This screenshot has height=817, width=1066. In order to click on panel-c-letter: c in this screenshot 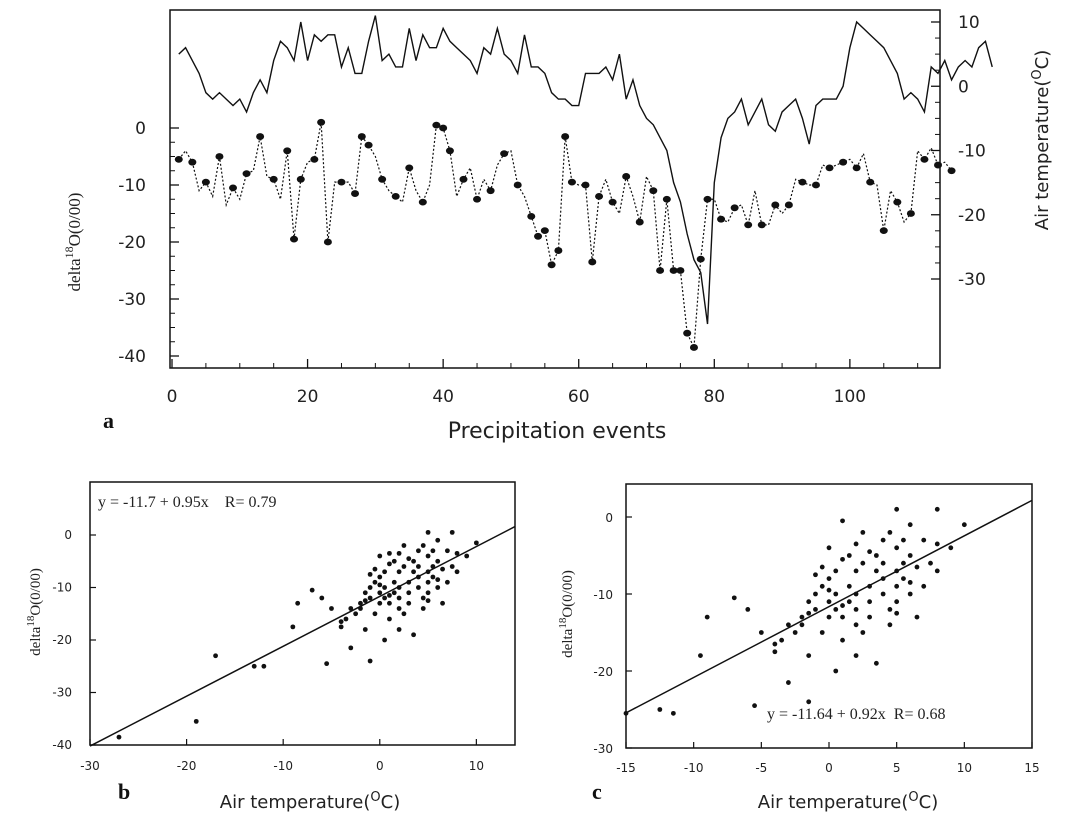, I will do `click(597, 791)`.